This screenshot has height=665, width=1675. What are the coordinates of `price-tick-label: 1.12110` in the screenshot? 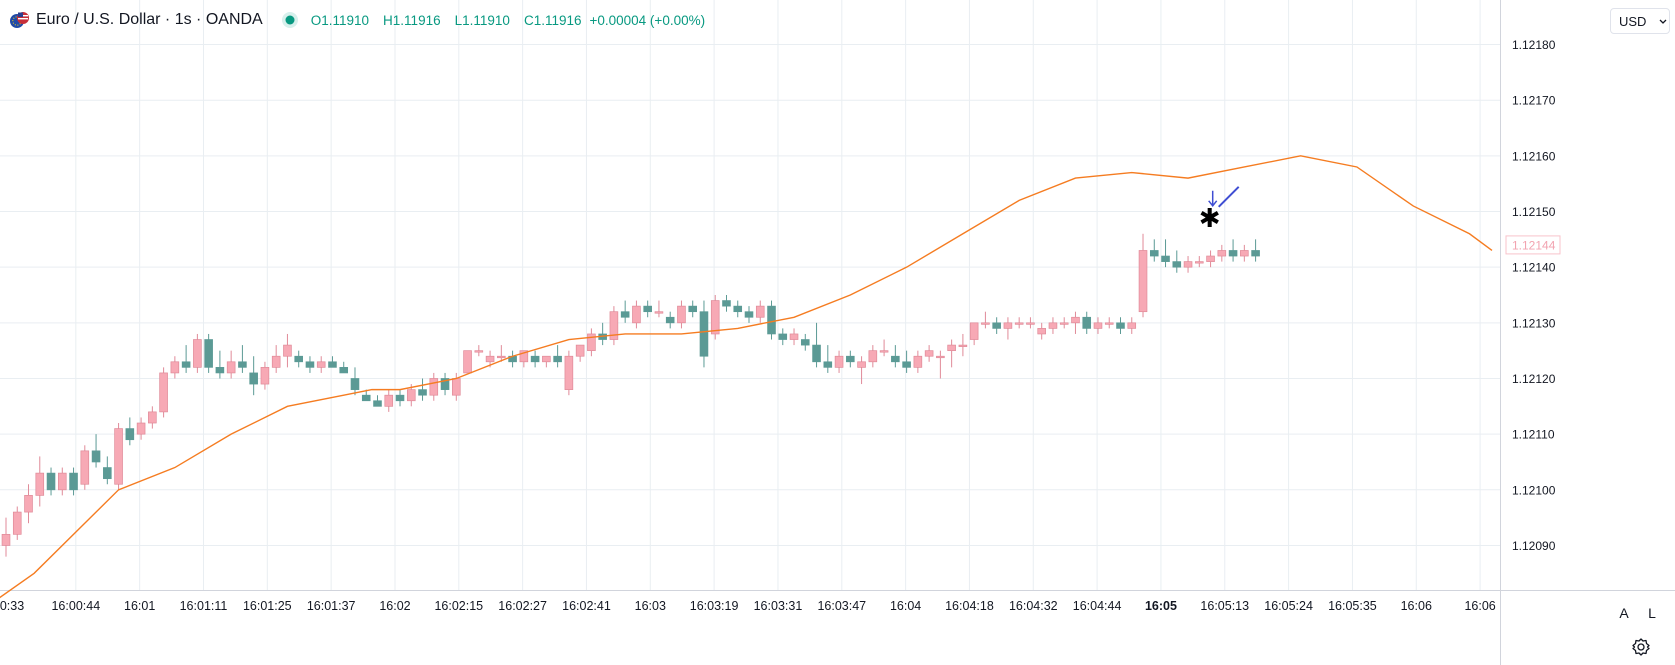 It's located at (1533, 435).